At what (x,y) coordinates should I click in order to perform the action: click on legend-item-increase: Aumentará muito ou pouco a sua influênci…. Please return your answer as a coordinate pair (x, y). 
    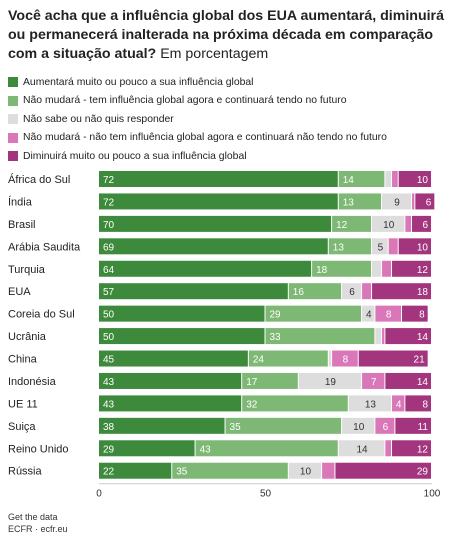
    Looking at the image, I should click on (228, 82).